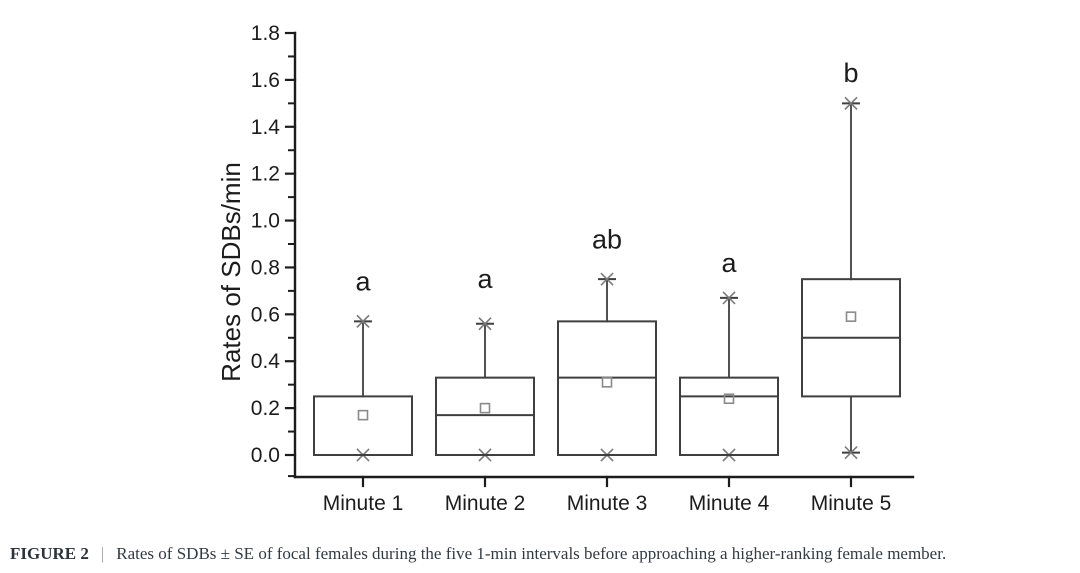  Describe the element at coordinates (266, 361) in the screenshot. I see `y-tick-label: 0.4` at that location.